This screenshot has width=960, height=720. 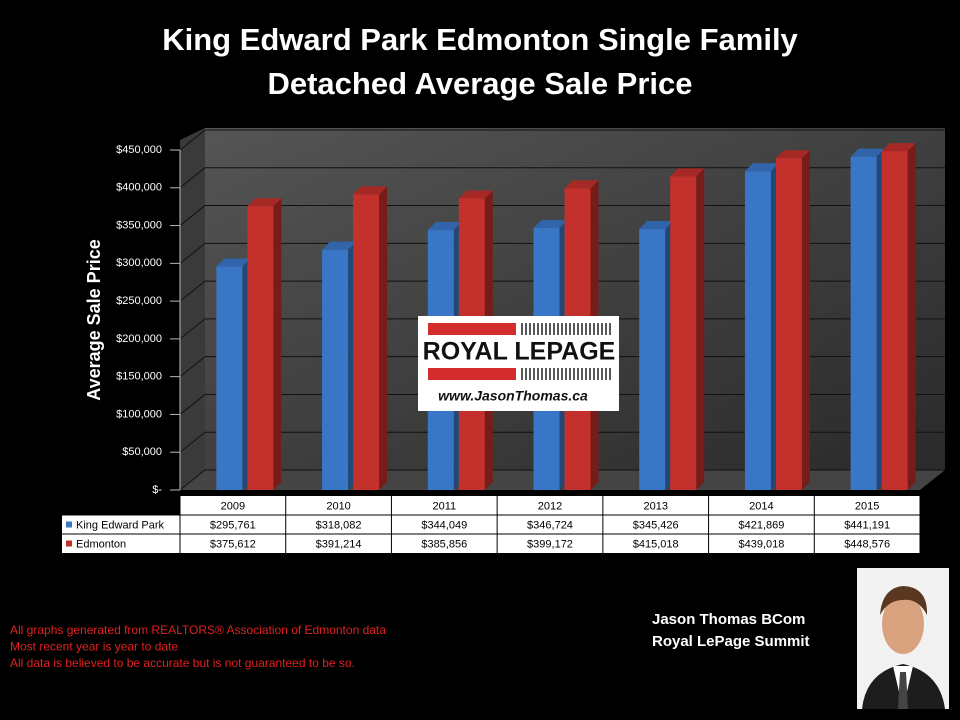 I want to click on y-tick-label: $300,000, so click(x=139, y=263).